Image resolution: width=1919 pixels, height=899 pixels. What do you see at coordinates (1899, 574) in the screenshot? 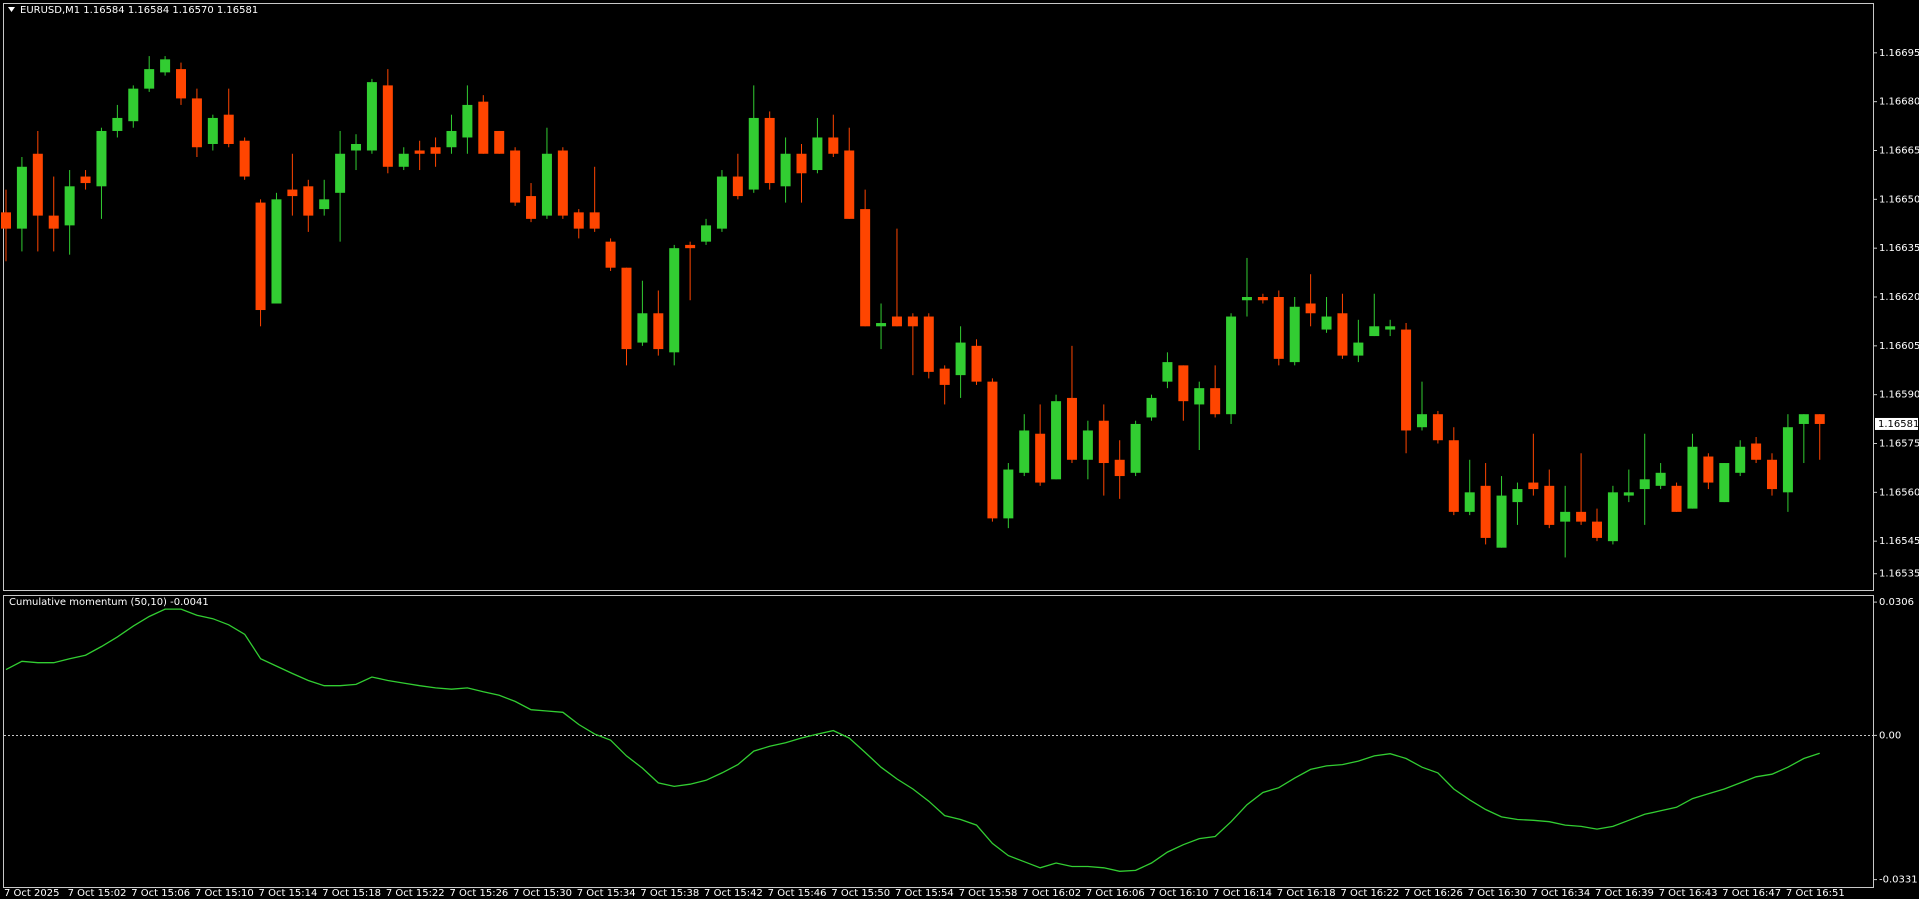
I see `y-tick-label: 1.16535` at bounding box center [1899, 574].